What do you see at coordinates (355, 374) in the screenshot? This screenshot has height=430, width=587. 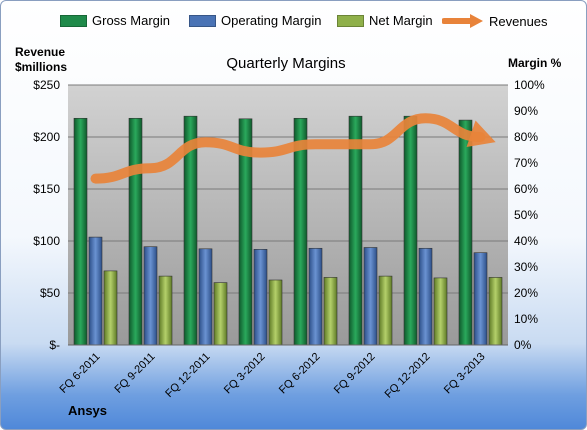 I see `x-tick-label: FQ 9-2012` at bounding box center [355, 374].